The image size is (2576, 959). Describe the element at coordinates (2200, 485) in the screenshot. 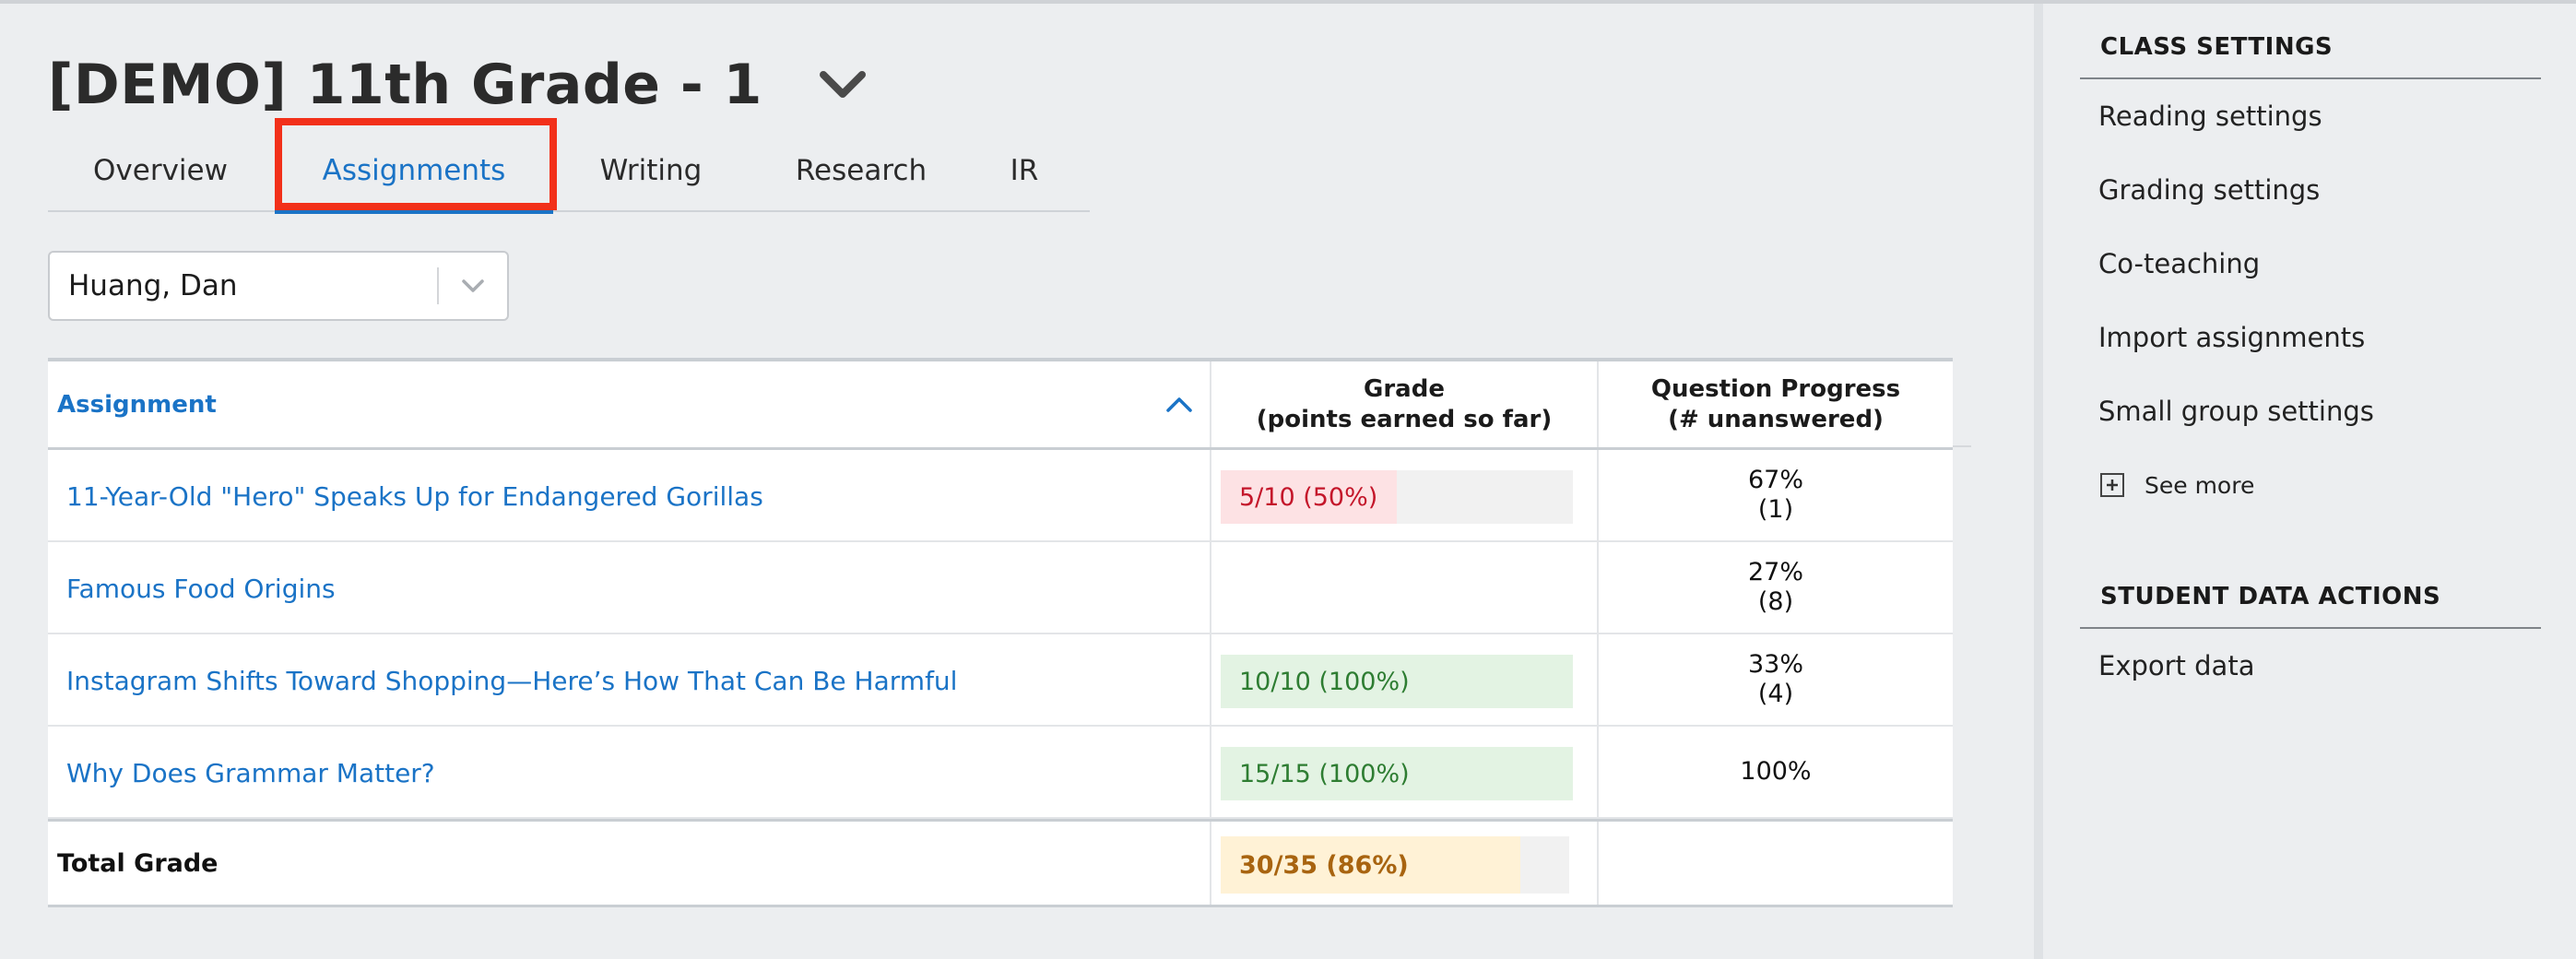

I see `see-more-label: See more` at that location.